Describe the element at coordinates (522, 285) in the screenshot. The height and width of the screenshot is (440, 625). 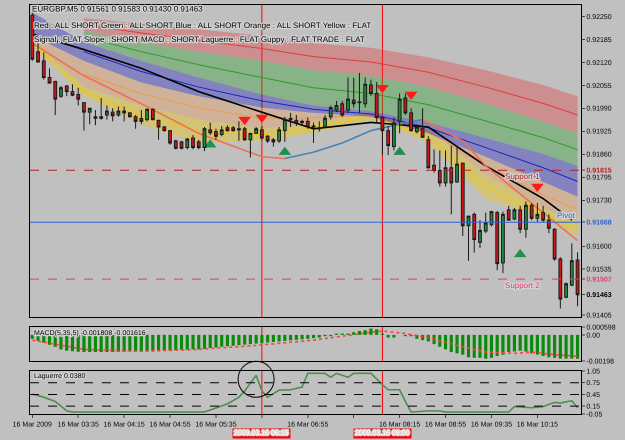
I see `ref-line-label: Support 2` at that location.